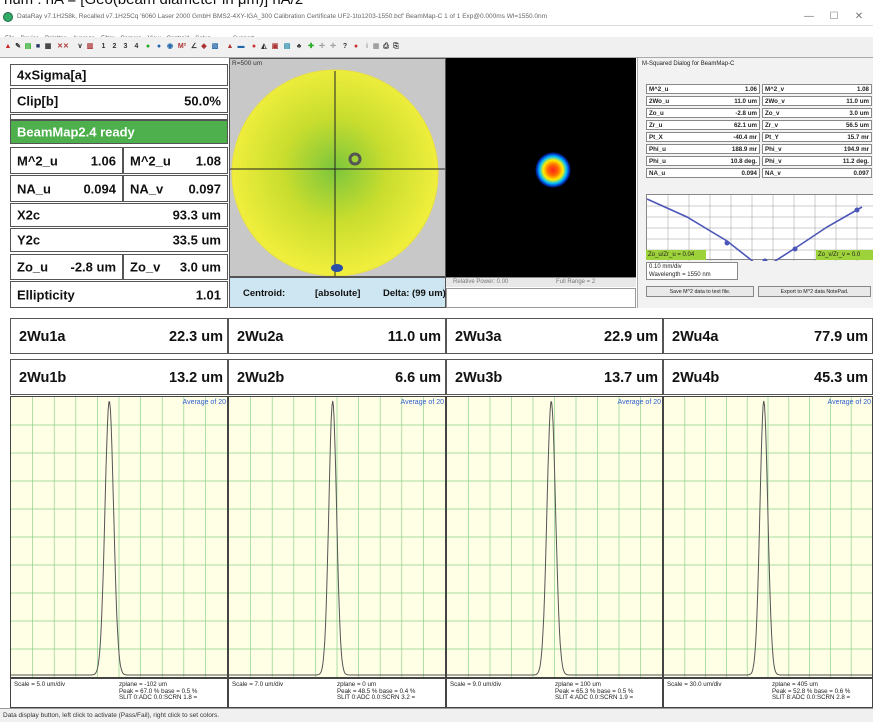 The width and height of the screenshot is (873, 722). Describe the element at coordinates (119, 100) in the screenshot. I see `clip-cell: Clip[b] 50.0%` at that location.